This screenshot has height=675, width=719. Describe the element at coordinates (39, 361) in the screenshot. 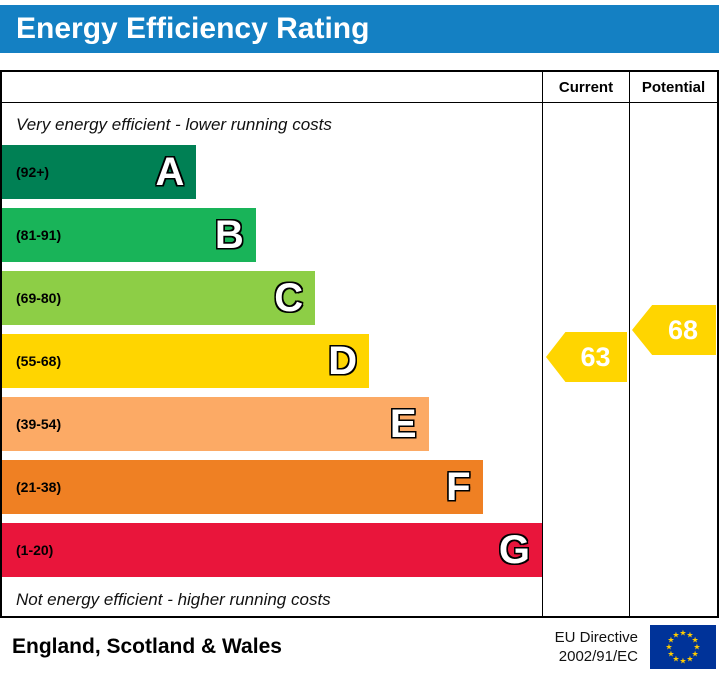

I see `band-range-label: (55-68)` at that location.